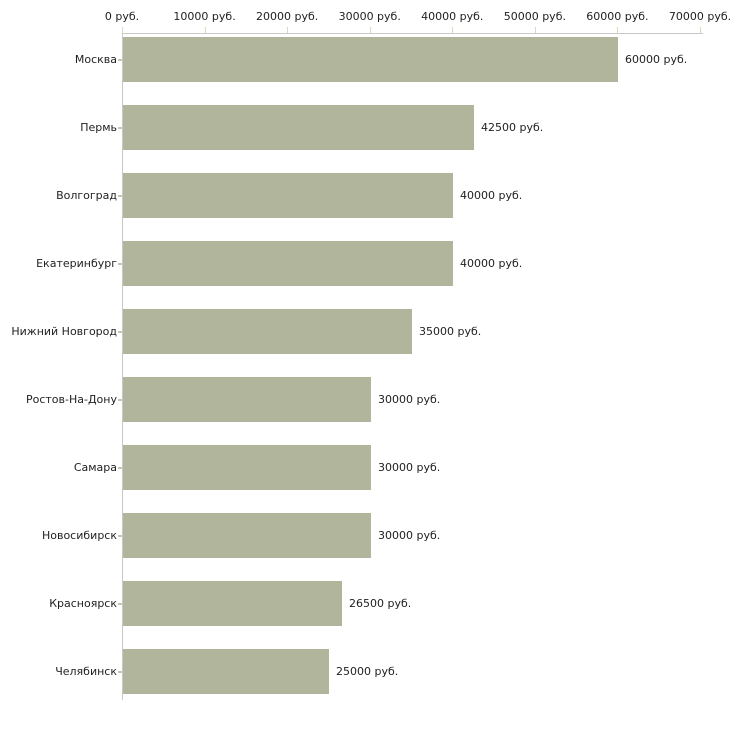 The height and width of the screenshot is (730, 730). I want to click on value-label: 35000 руб., so click(450, 331).